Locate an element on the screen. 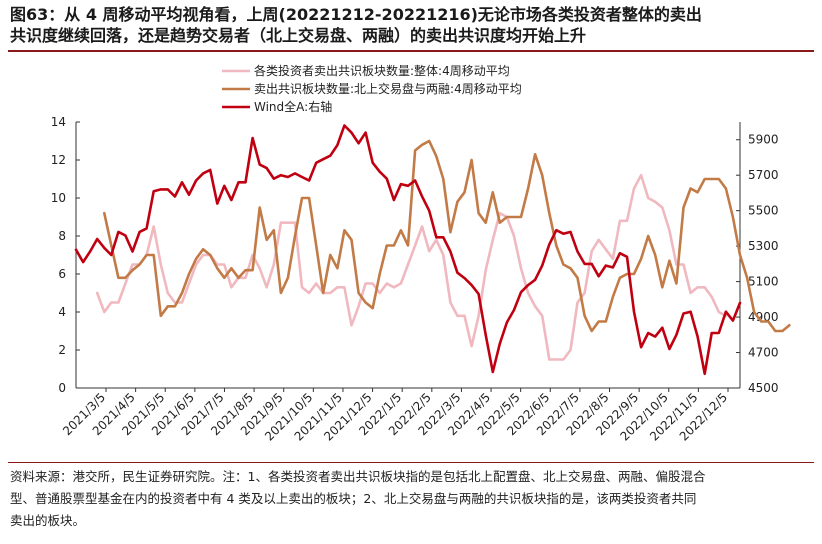 The width and height of the screenshot is (822, 544). left-tick-label: 8 is located at coordinates (62, 236).